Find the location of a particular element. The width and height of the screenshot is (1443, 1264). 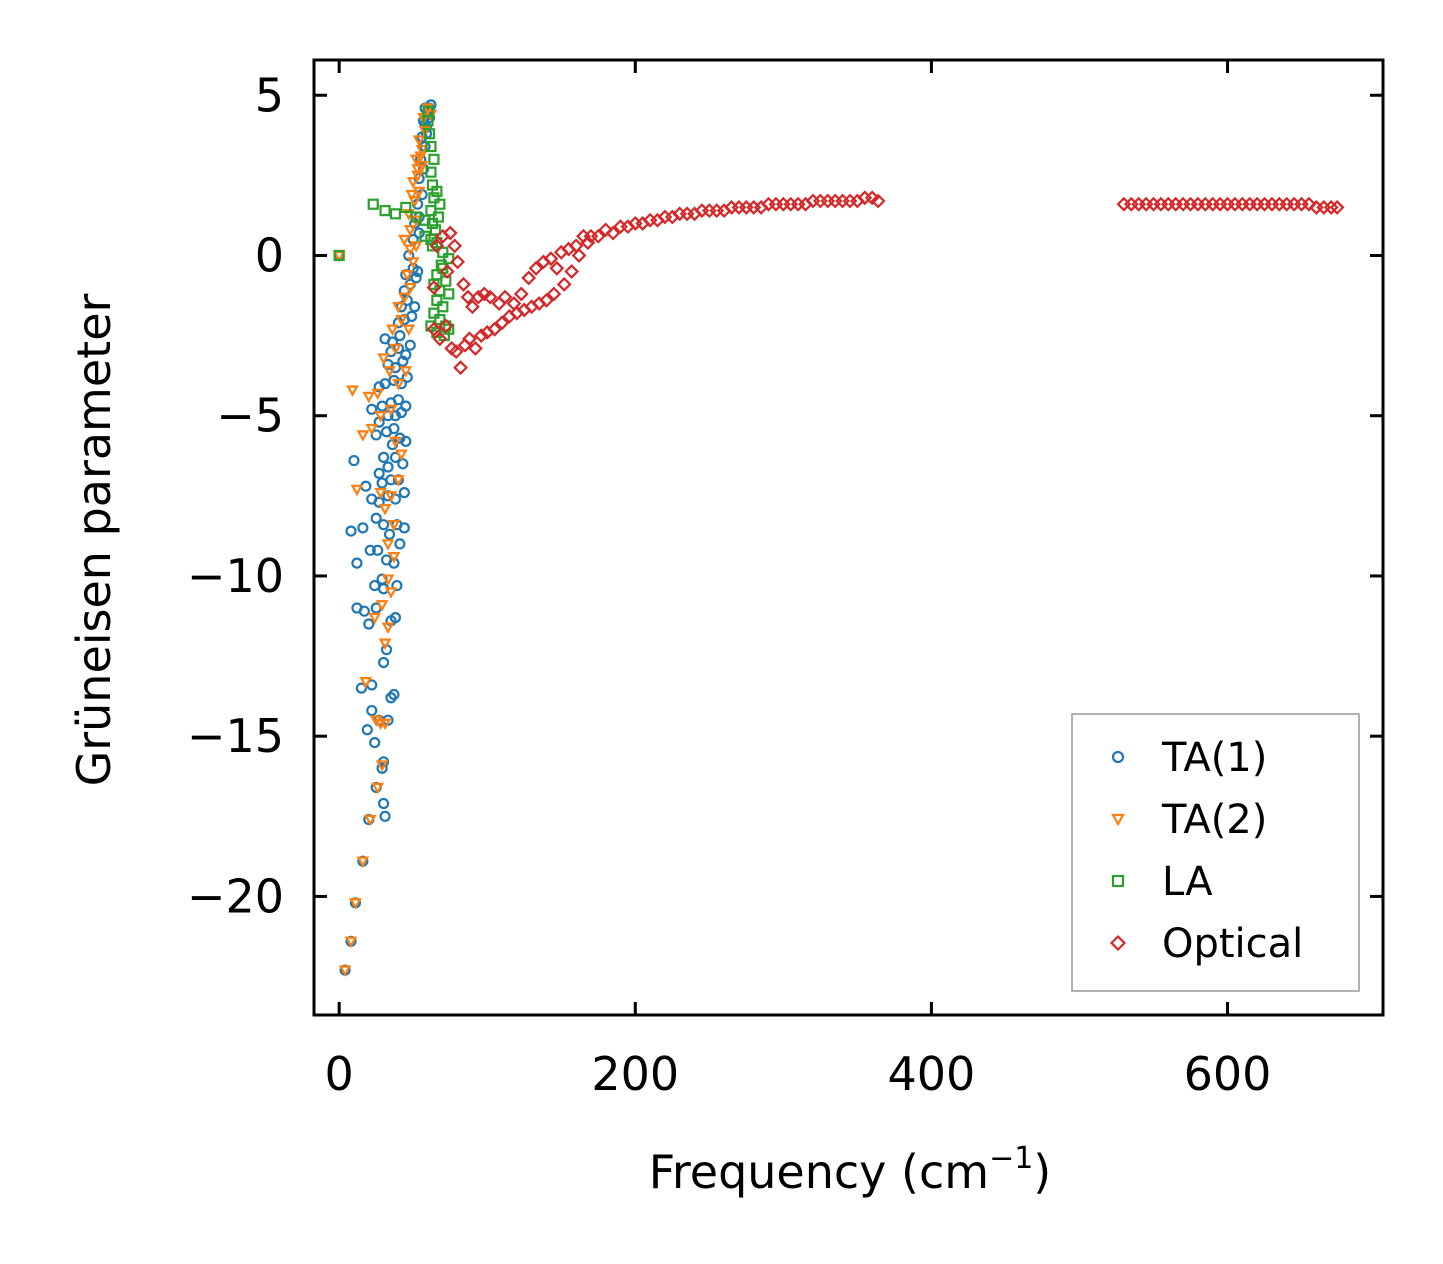

legend-marker is located at coordinates (1118, 943).